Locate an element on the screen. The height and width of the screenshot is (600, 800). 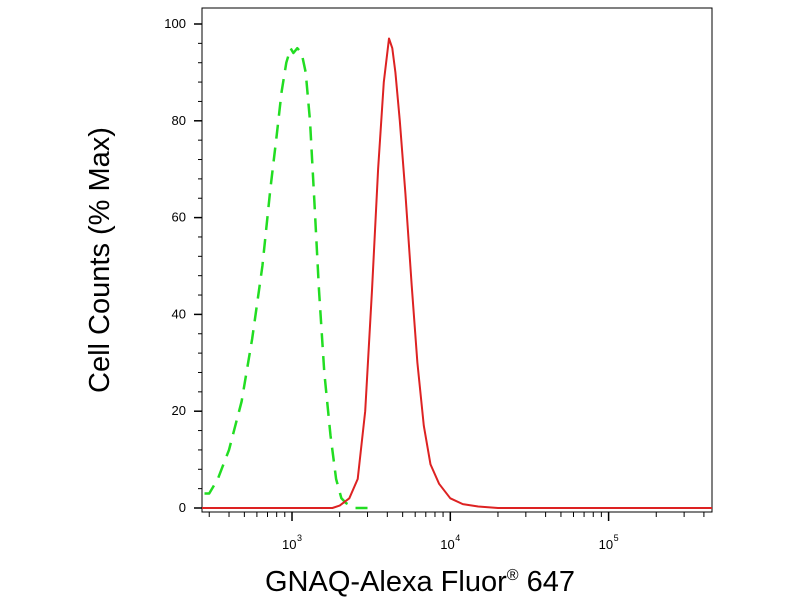
y-tick-label: 40 is located at coordinates (179, 313).